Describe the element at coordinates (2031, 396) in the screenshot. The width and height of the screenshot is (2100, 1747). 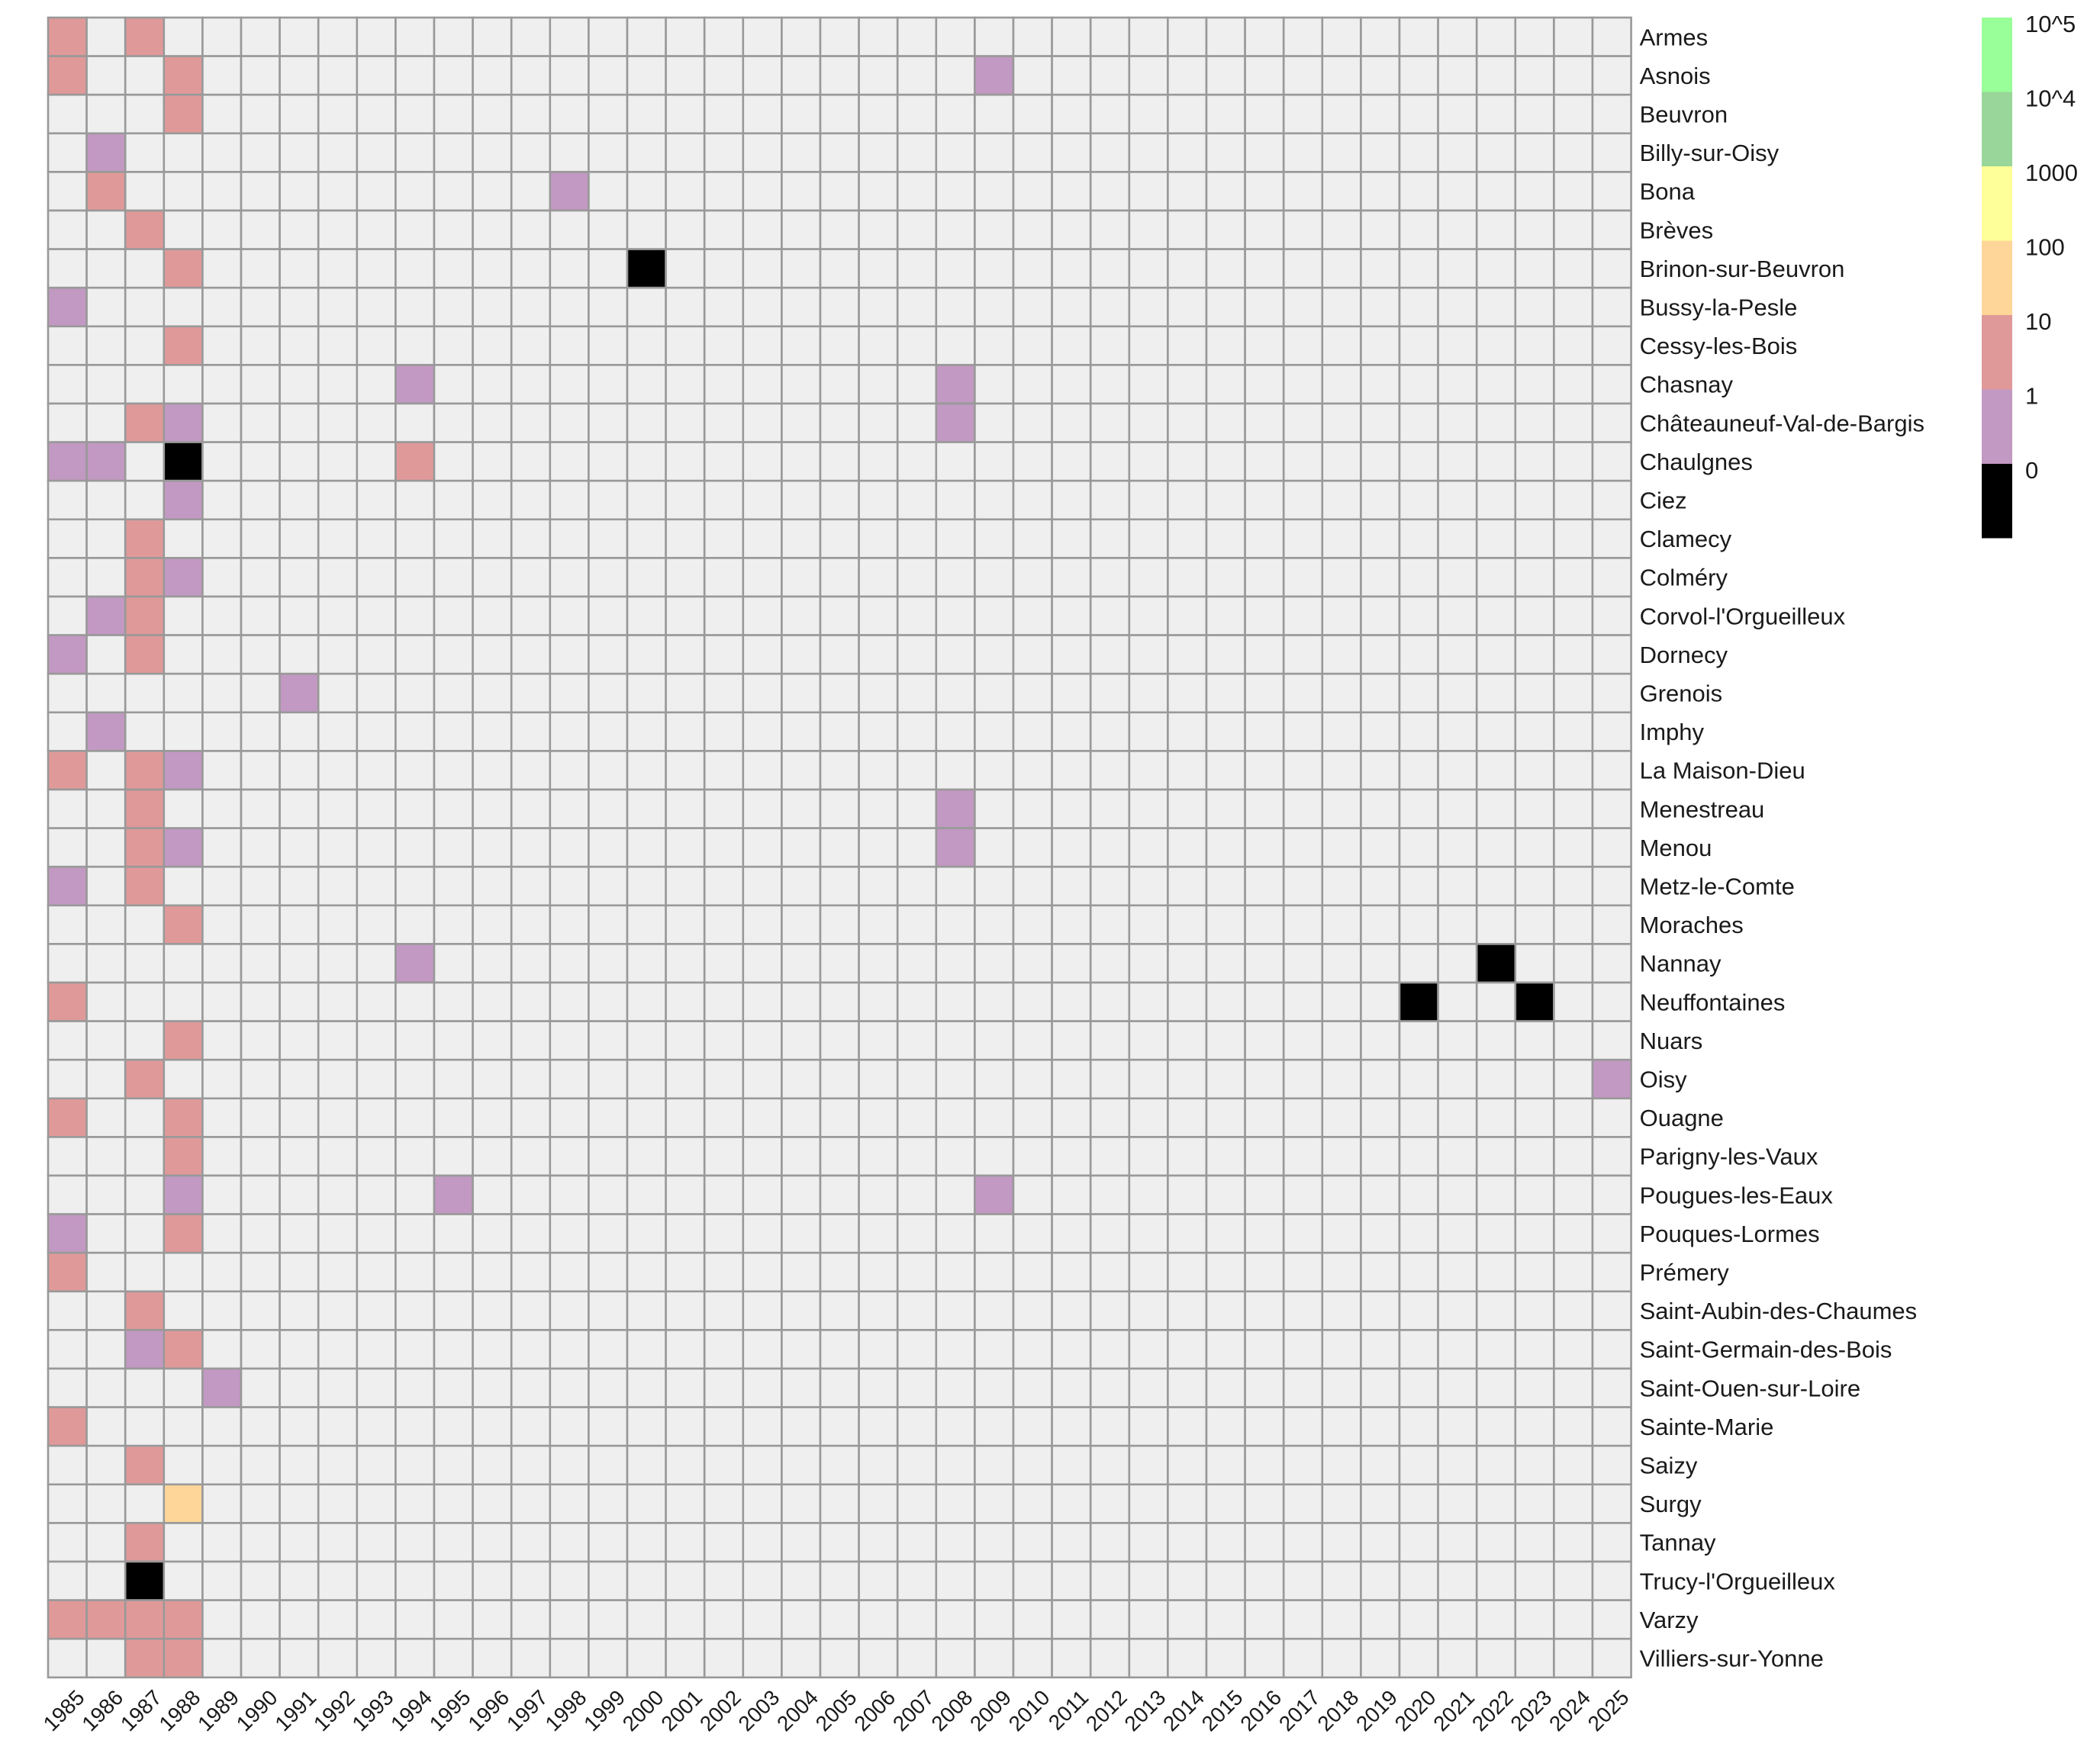
I see `legend-label: 1` at that location.